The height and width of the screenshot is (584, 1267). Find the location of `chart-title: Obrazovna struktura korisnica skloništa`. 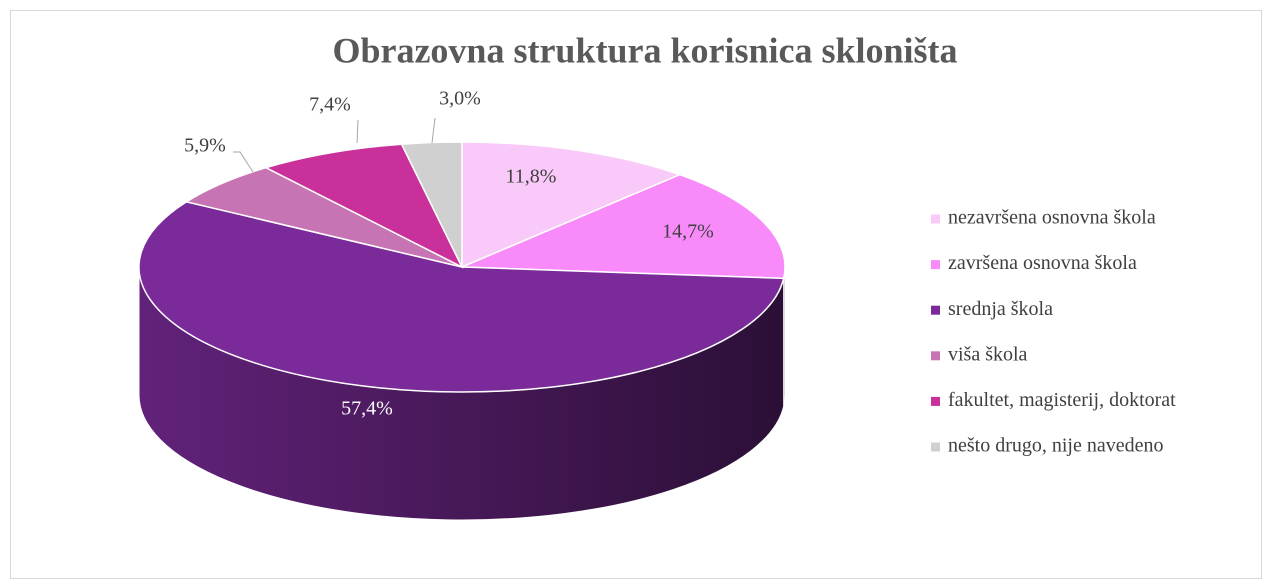

chart-title: Obrazovna struktura korisnica skloništa is located at coordinates (644, 50).